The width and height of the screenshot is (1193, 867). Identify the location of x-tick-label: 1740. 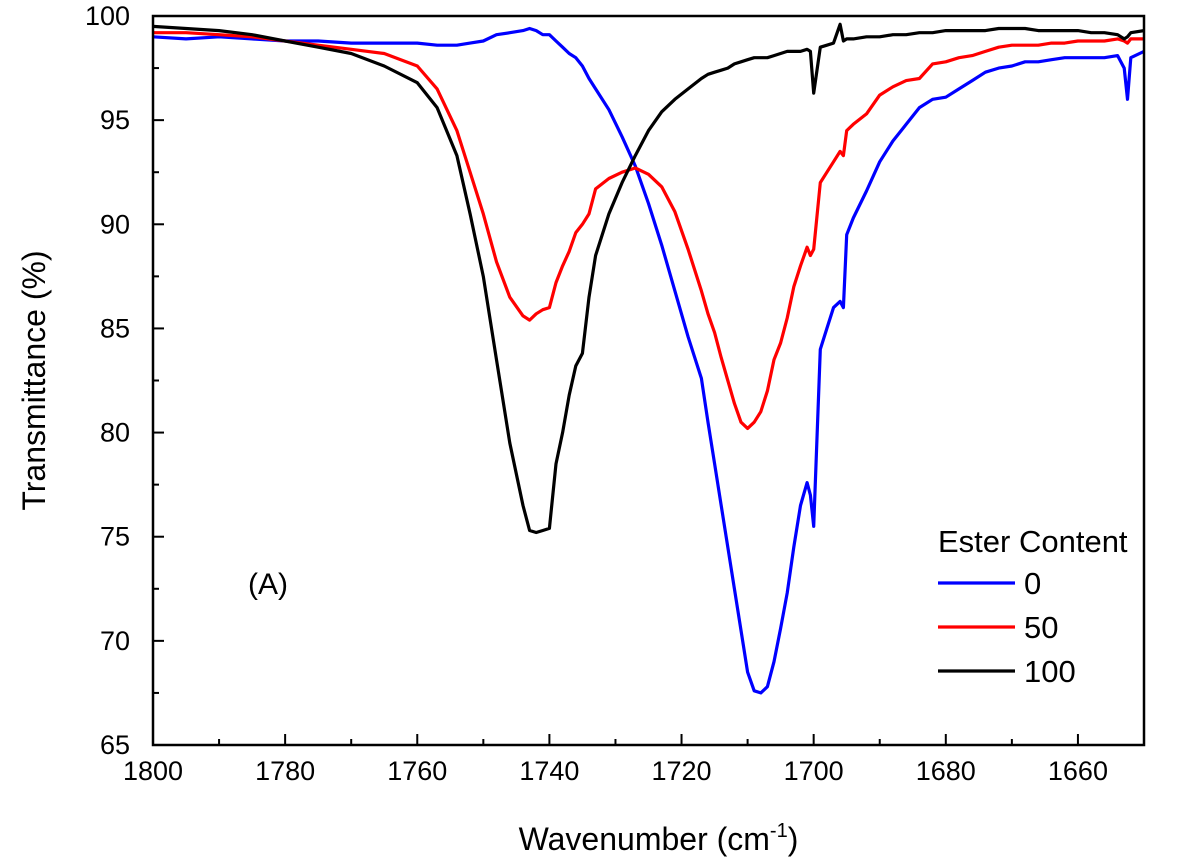
(549, 771).